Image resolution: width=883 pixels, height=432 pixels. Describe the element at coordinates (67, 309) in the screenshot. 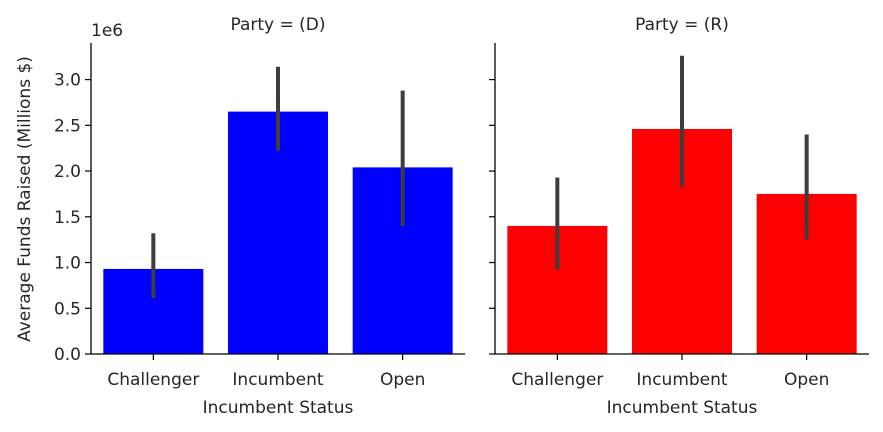

I see `y-tick-label: 0.5` at that location.